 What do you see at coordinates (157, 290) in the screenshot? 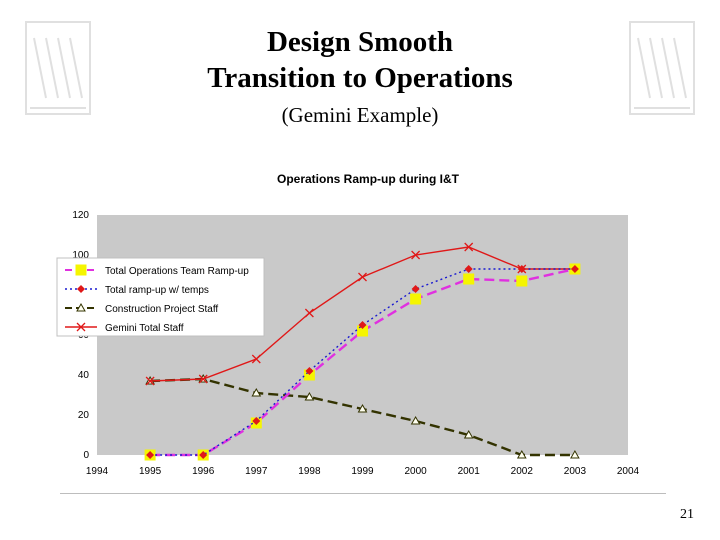
I see `legend-label-total-ramp-up-w-temps: Total ramp-up w/ temps` at bounding box center [157, 290].